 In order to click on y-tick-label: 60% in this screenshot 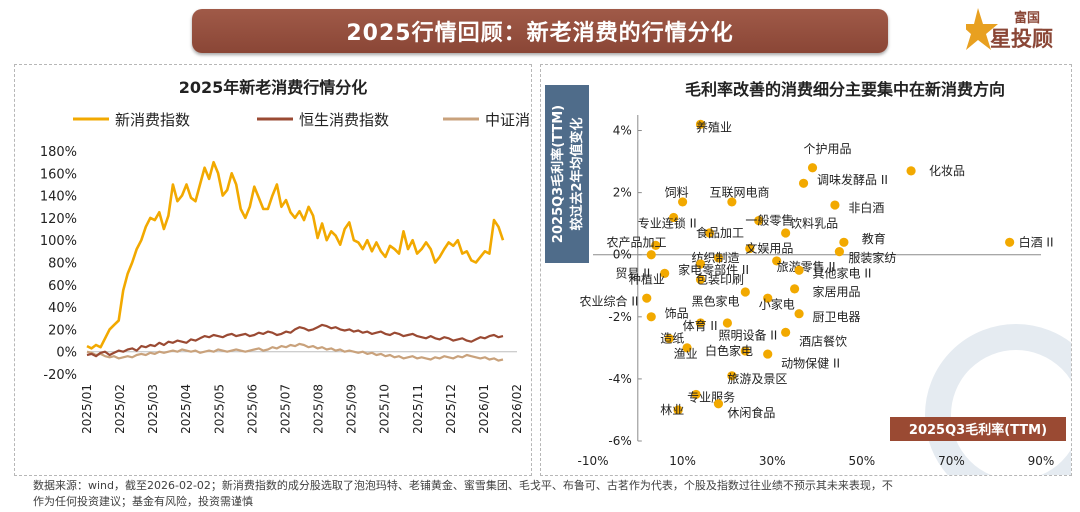, I will do `click(62, 286)`.